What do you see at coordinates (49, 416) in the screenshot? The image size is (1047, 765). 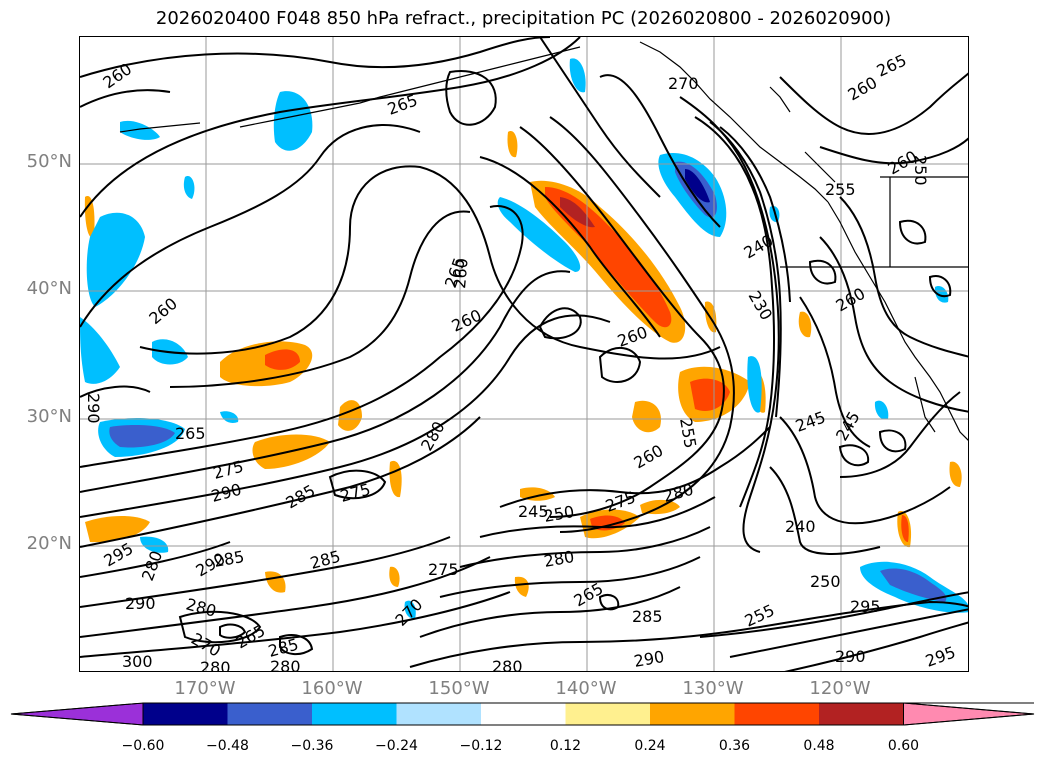 I see `lat-label-30n: 30°N` at bounding box center [49, 416].